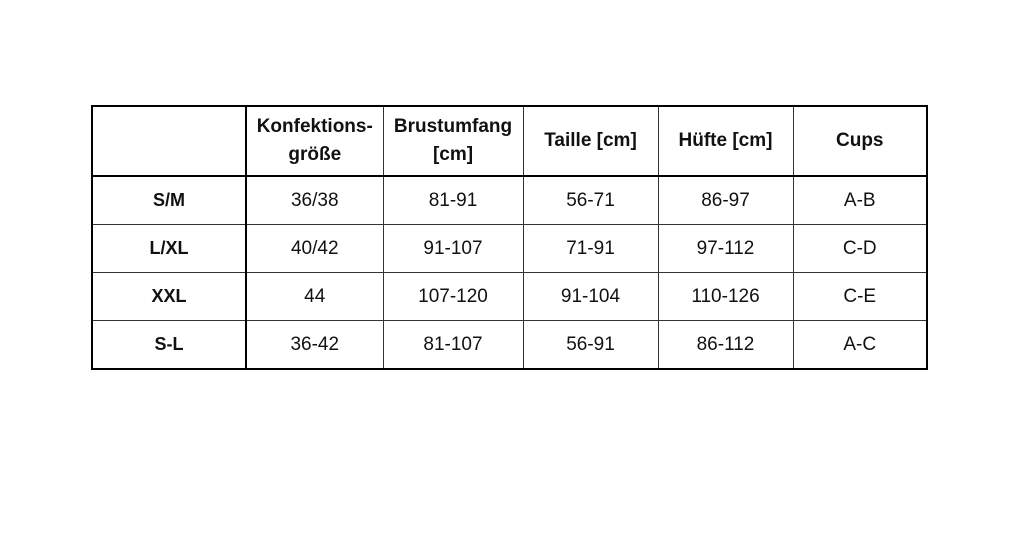 This screenshot has height=550, width=1035. Describe the element at coordinates (725, 200) in the screenshot. I see `table-cell: 86-97` at that location.